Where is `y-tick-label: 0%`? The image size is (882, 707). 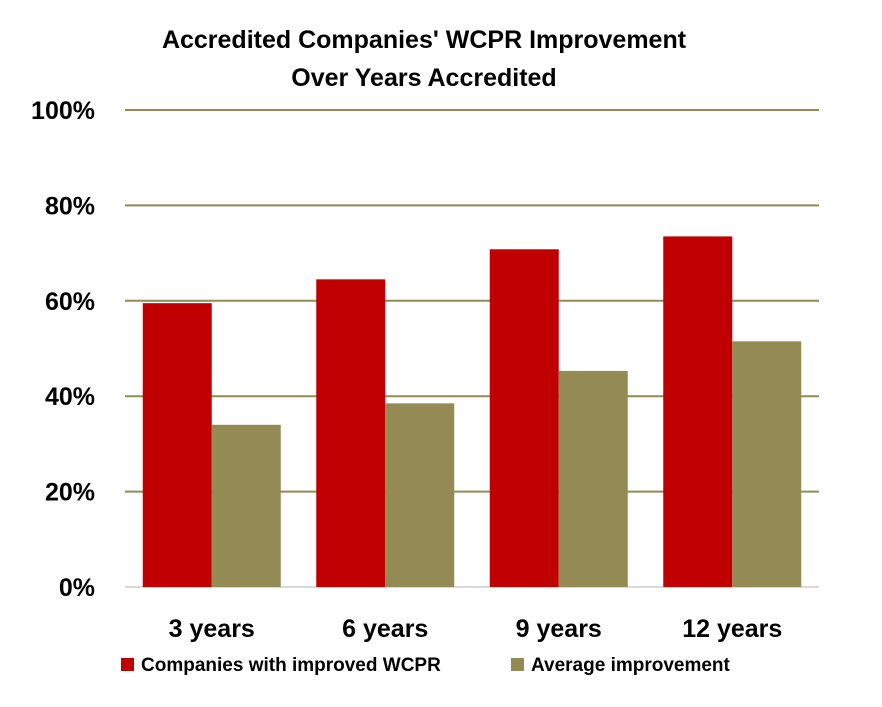
y-tick-label: 0% is located at coordinates (77, 588).